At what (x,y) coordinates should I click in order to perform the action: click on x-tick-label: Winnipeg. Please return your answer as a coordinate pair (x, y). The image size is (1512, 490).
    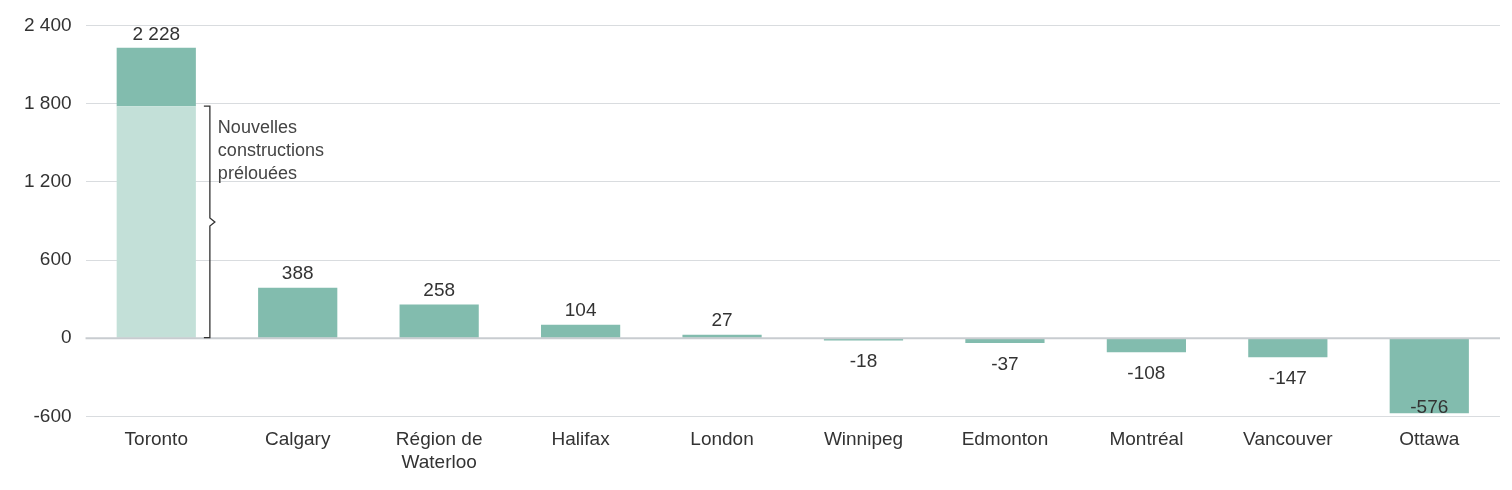
    Looking at the image, I should click on (863, 439).